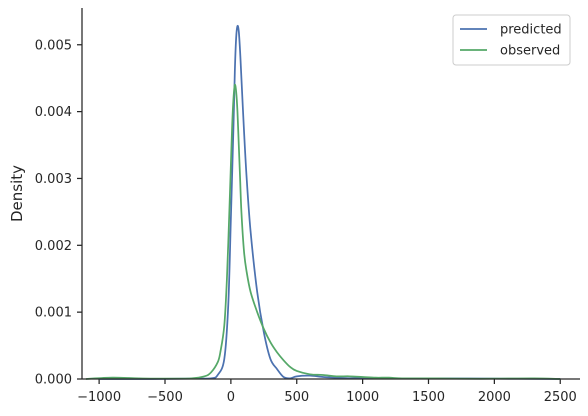  I want to click on y-tick-label: 0.005, so click(53, 45).